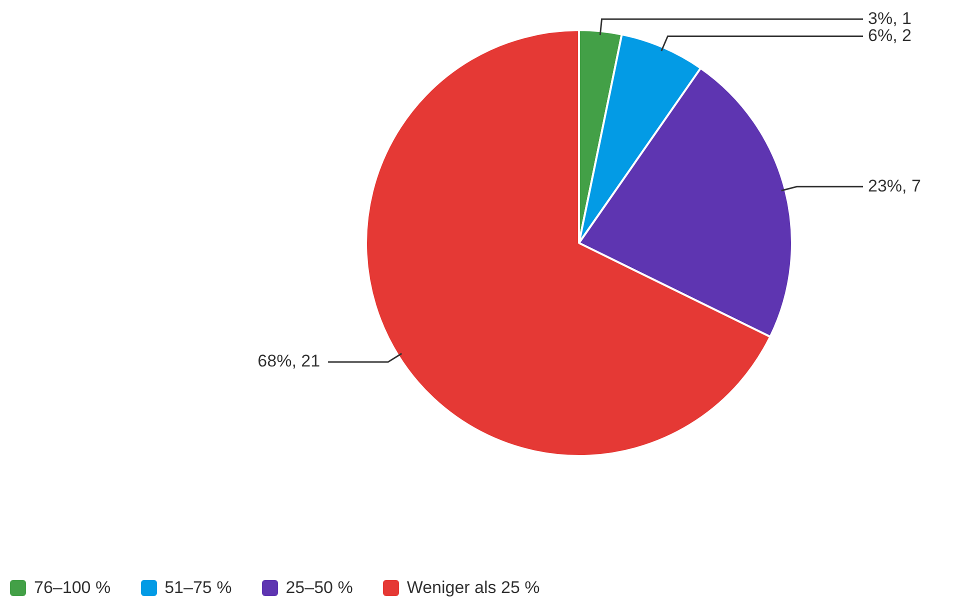  Describe the element at coordinates (473, 588) in the screenshot. I see `legend-label: Weniger als 25 %` at that location.